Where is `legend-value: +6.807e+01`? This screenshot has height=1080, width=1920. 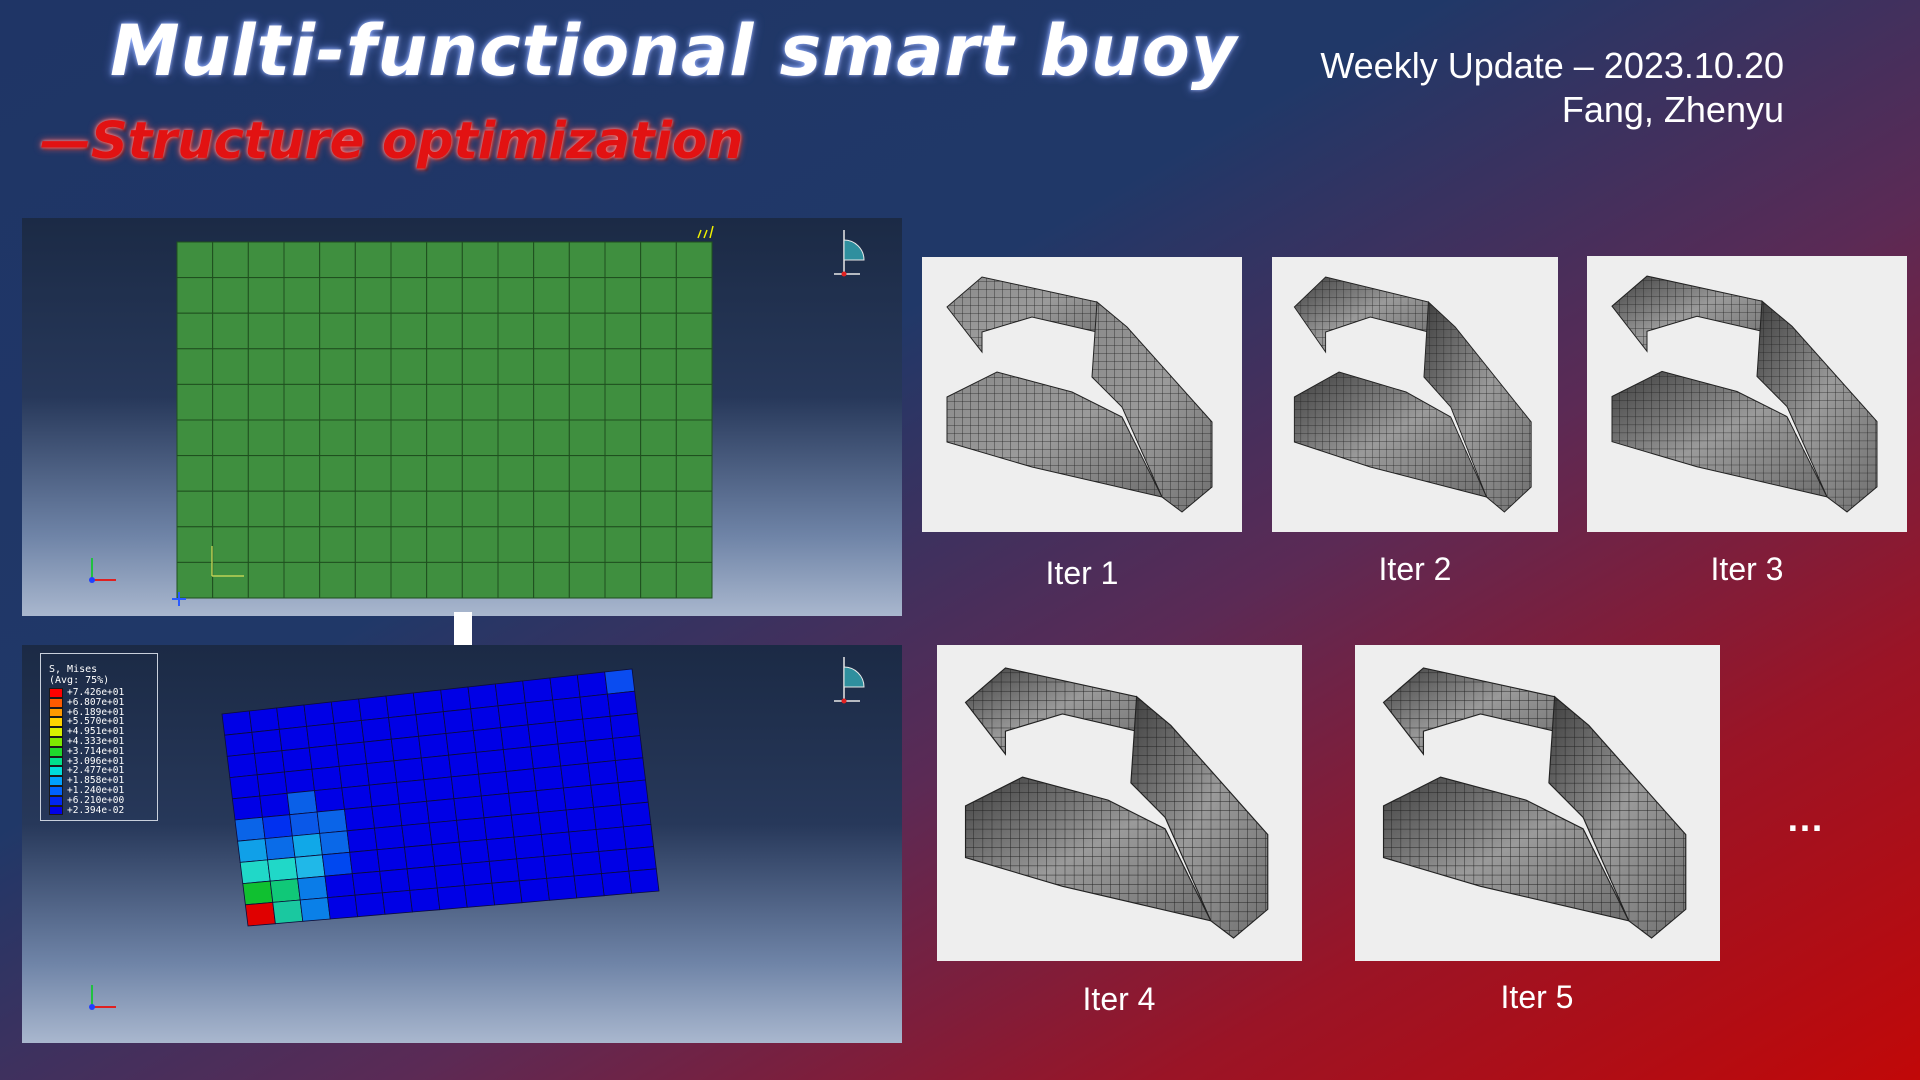
legend-value: +6.807e+01 is located at coordinates (96, 702).